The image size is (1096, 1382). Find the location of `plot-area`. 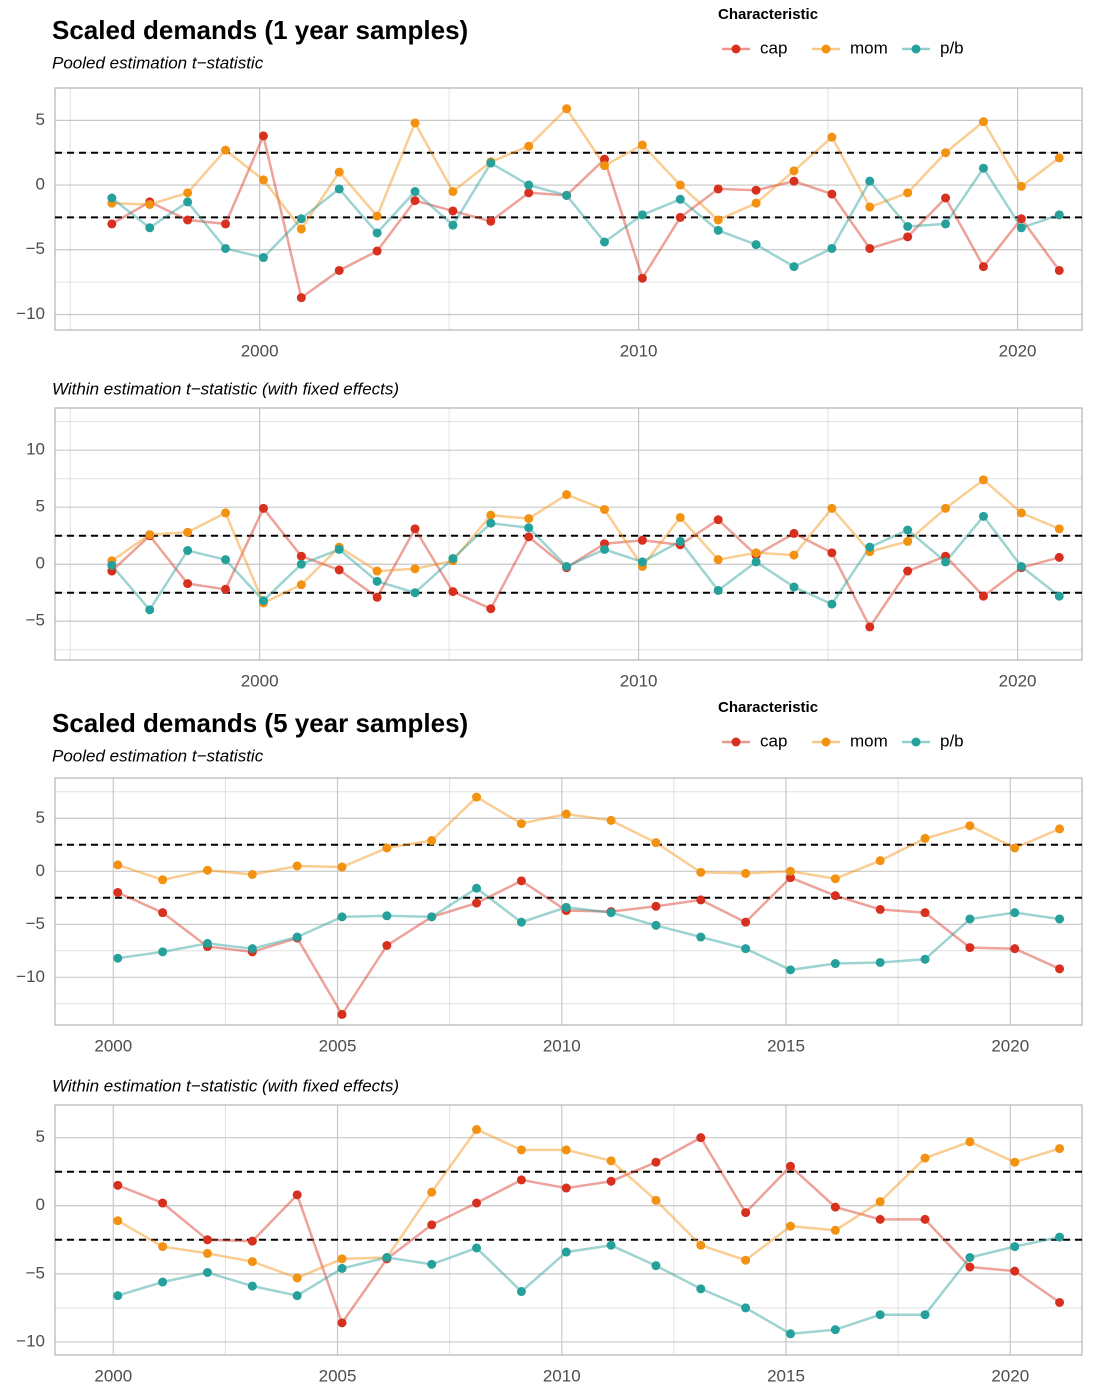

plot-area is located at coordinates (568, 1232).